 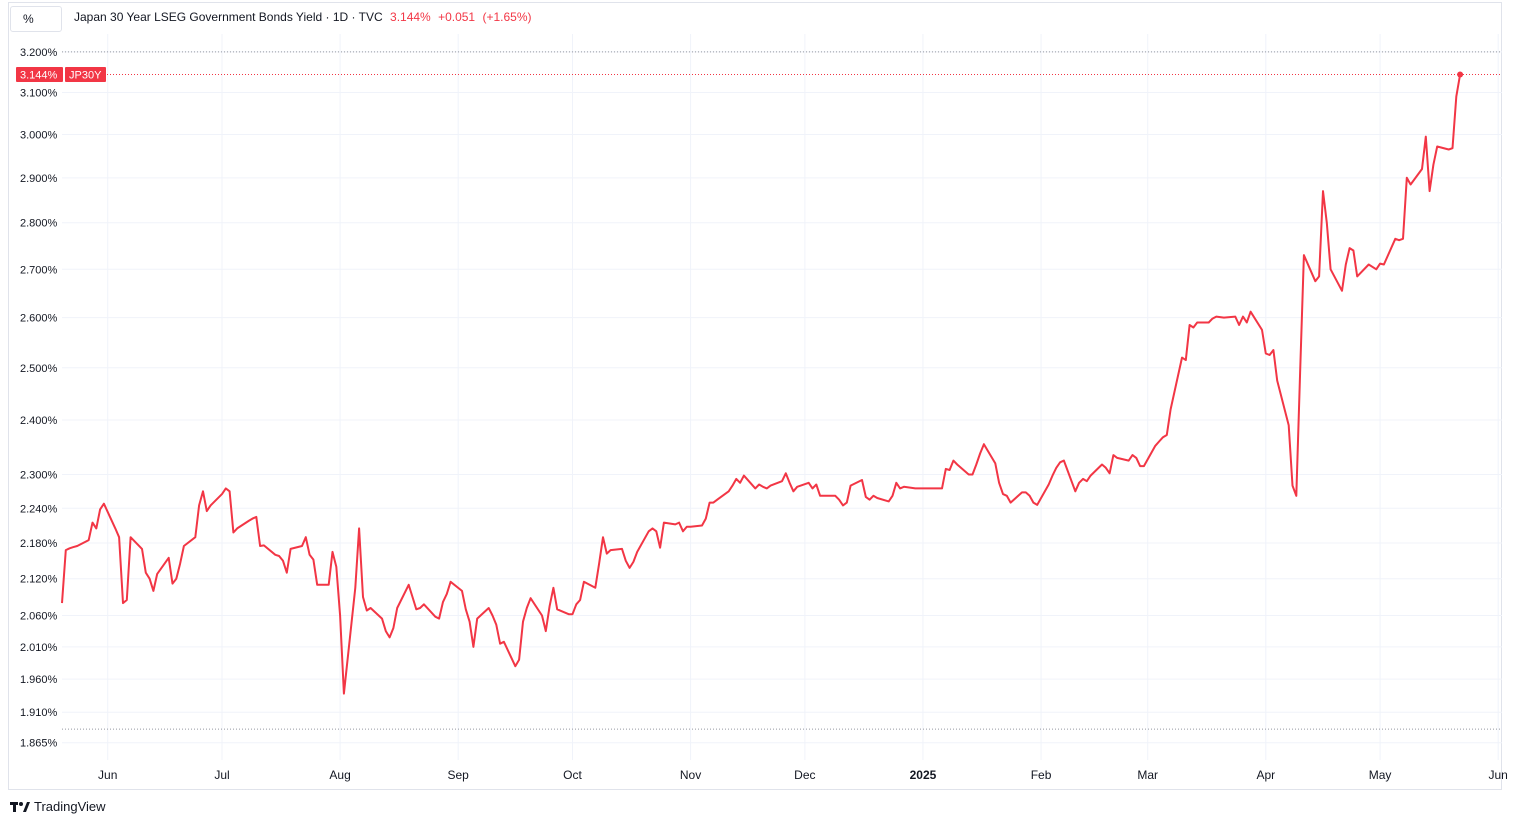 I want to click on tradingview-logo-icon, so click(x=20, y=806).